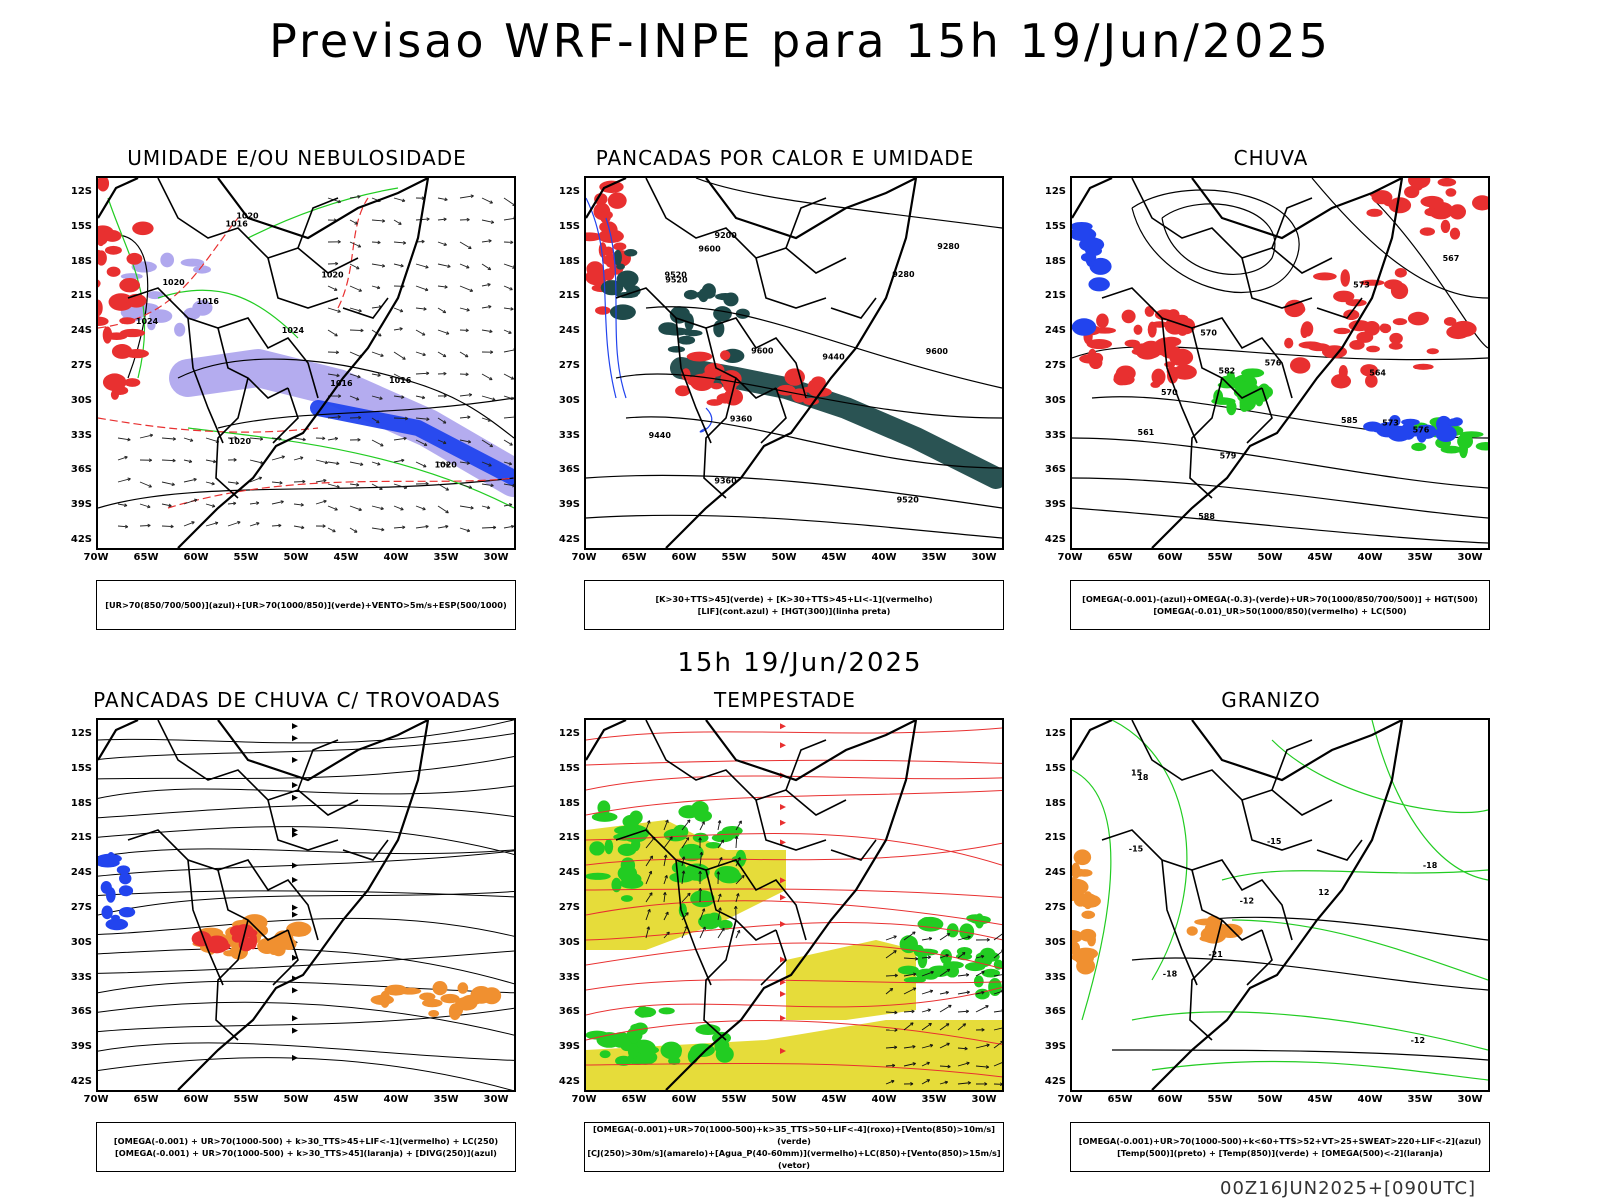 The image size is (1600, 1200). I want to click on humidity-mid-area, so click(192, 262).